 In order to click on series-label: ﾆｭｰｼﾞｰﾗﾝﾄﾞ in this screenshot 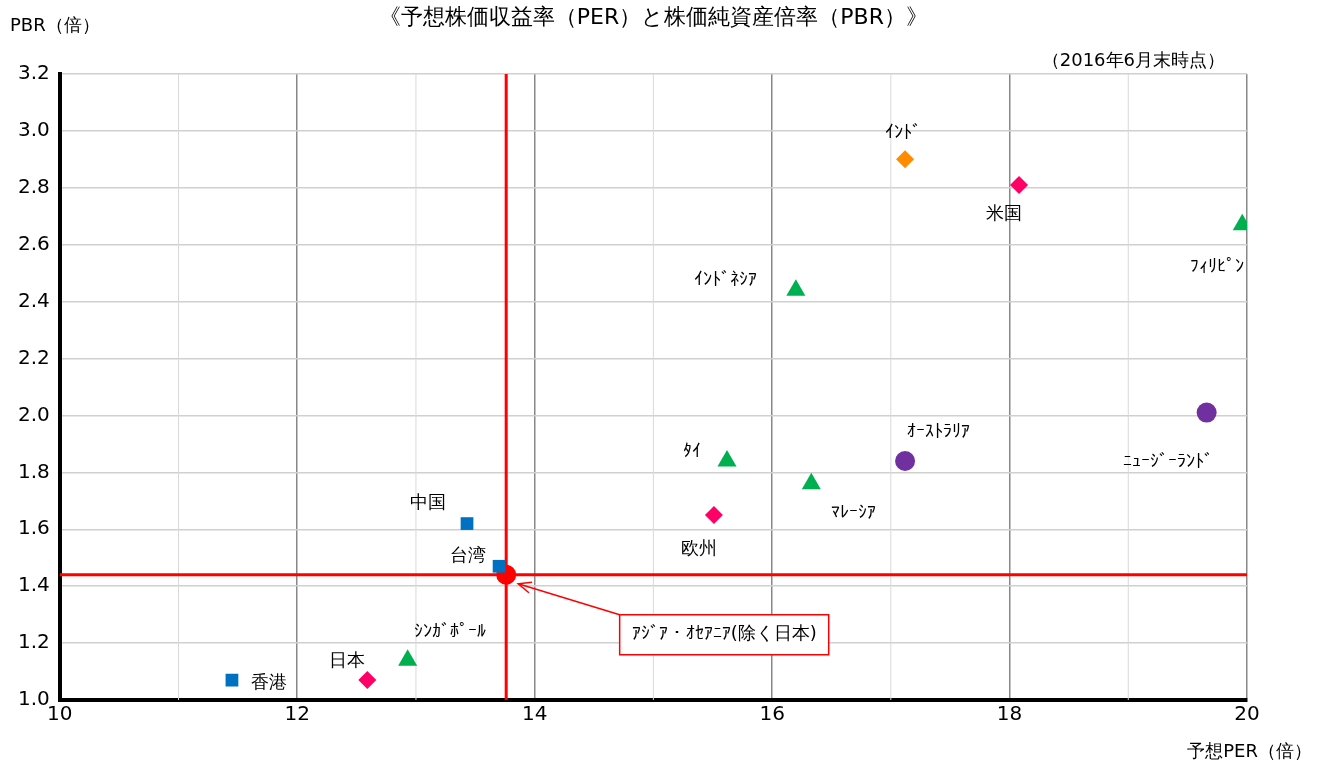, I will do `click(1167, 461)`.